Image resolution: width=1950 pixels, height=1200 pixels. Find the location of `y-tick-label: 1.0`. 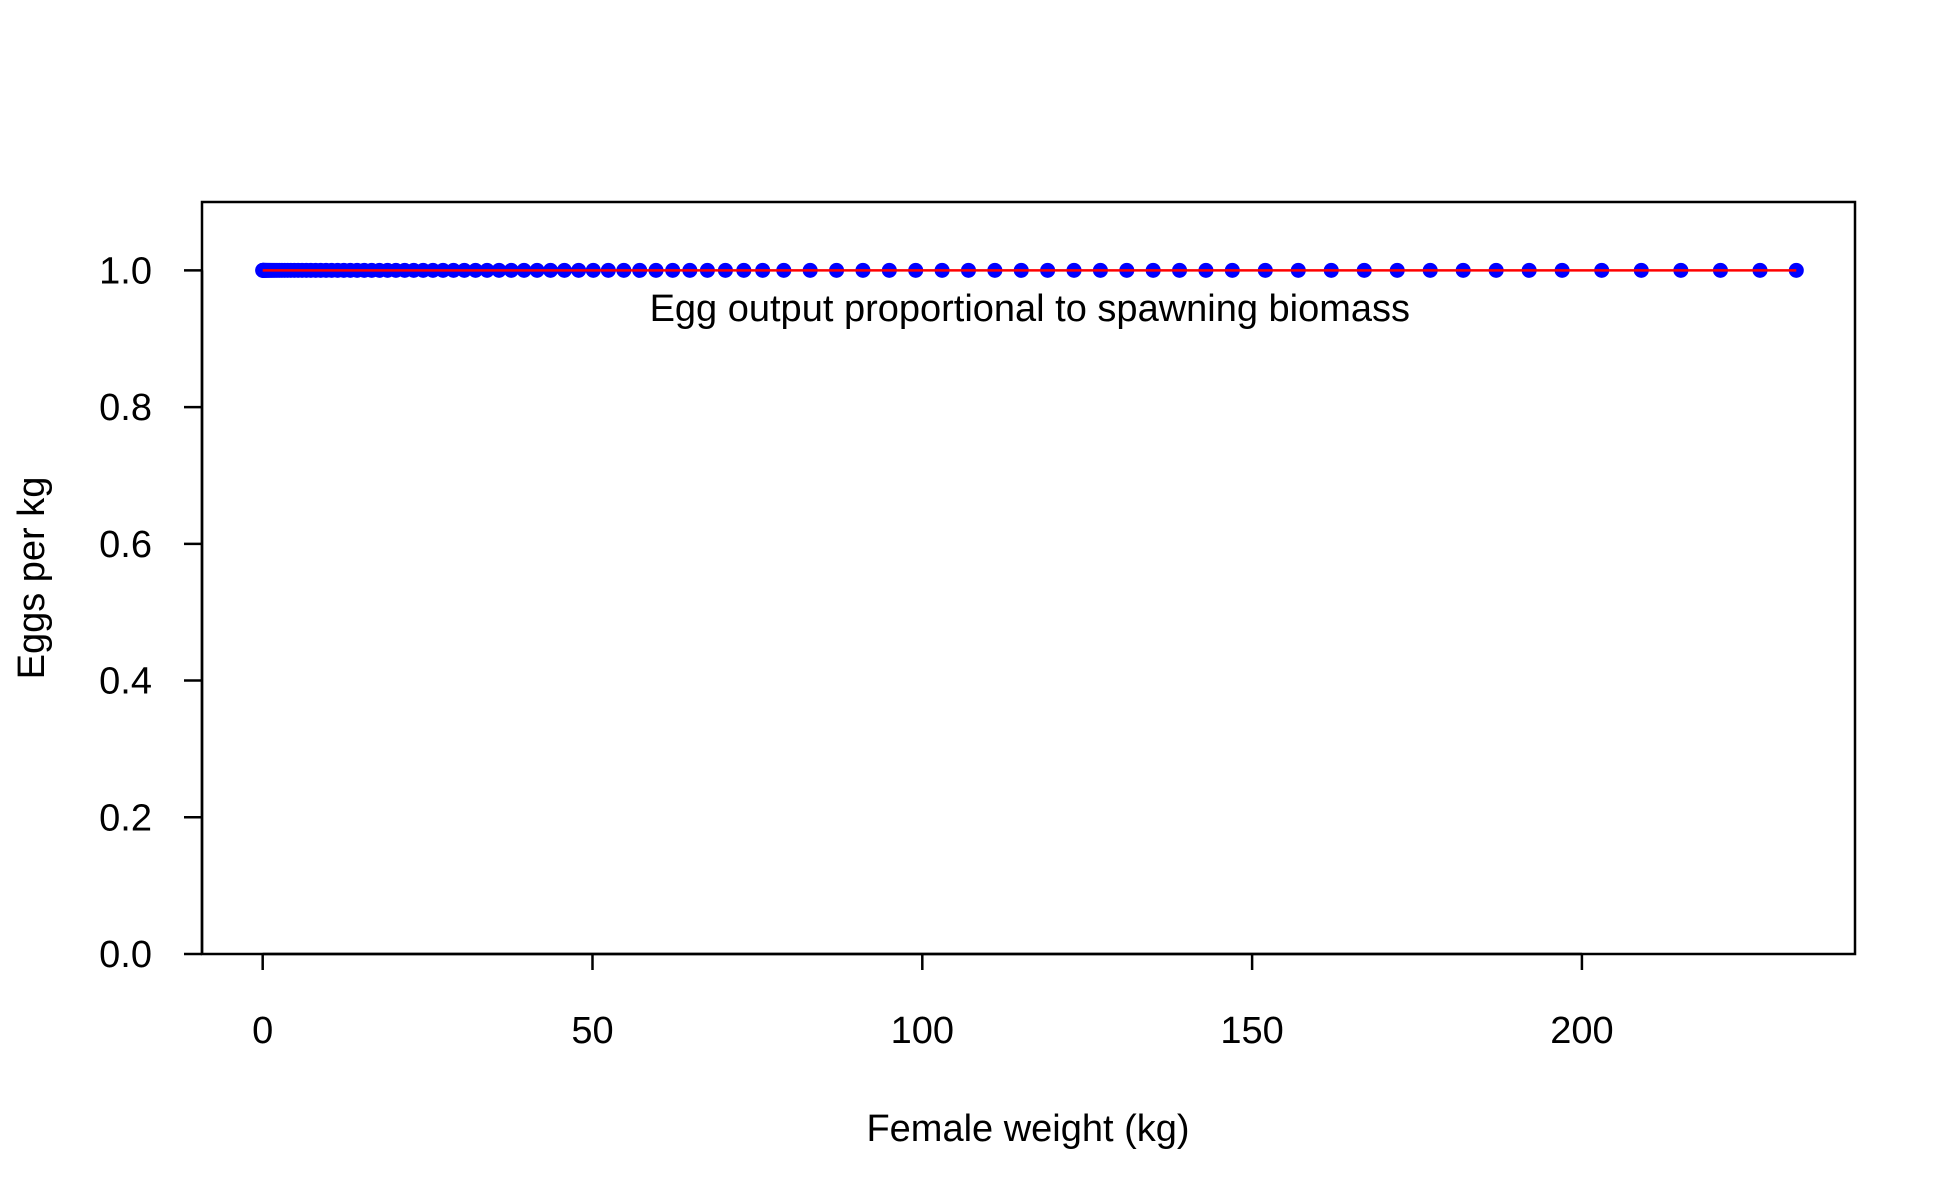

y-tick-label: 1.0 is located at coordinates (125, 271).